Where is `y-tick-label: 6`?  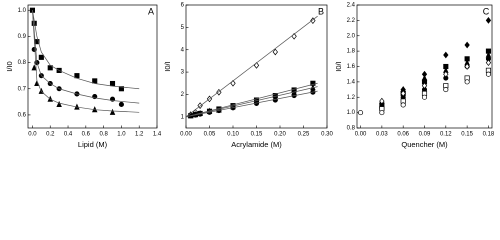 y-tick-label: 6 is located at coordinates (183, 6).